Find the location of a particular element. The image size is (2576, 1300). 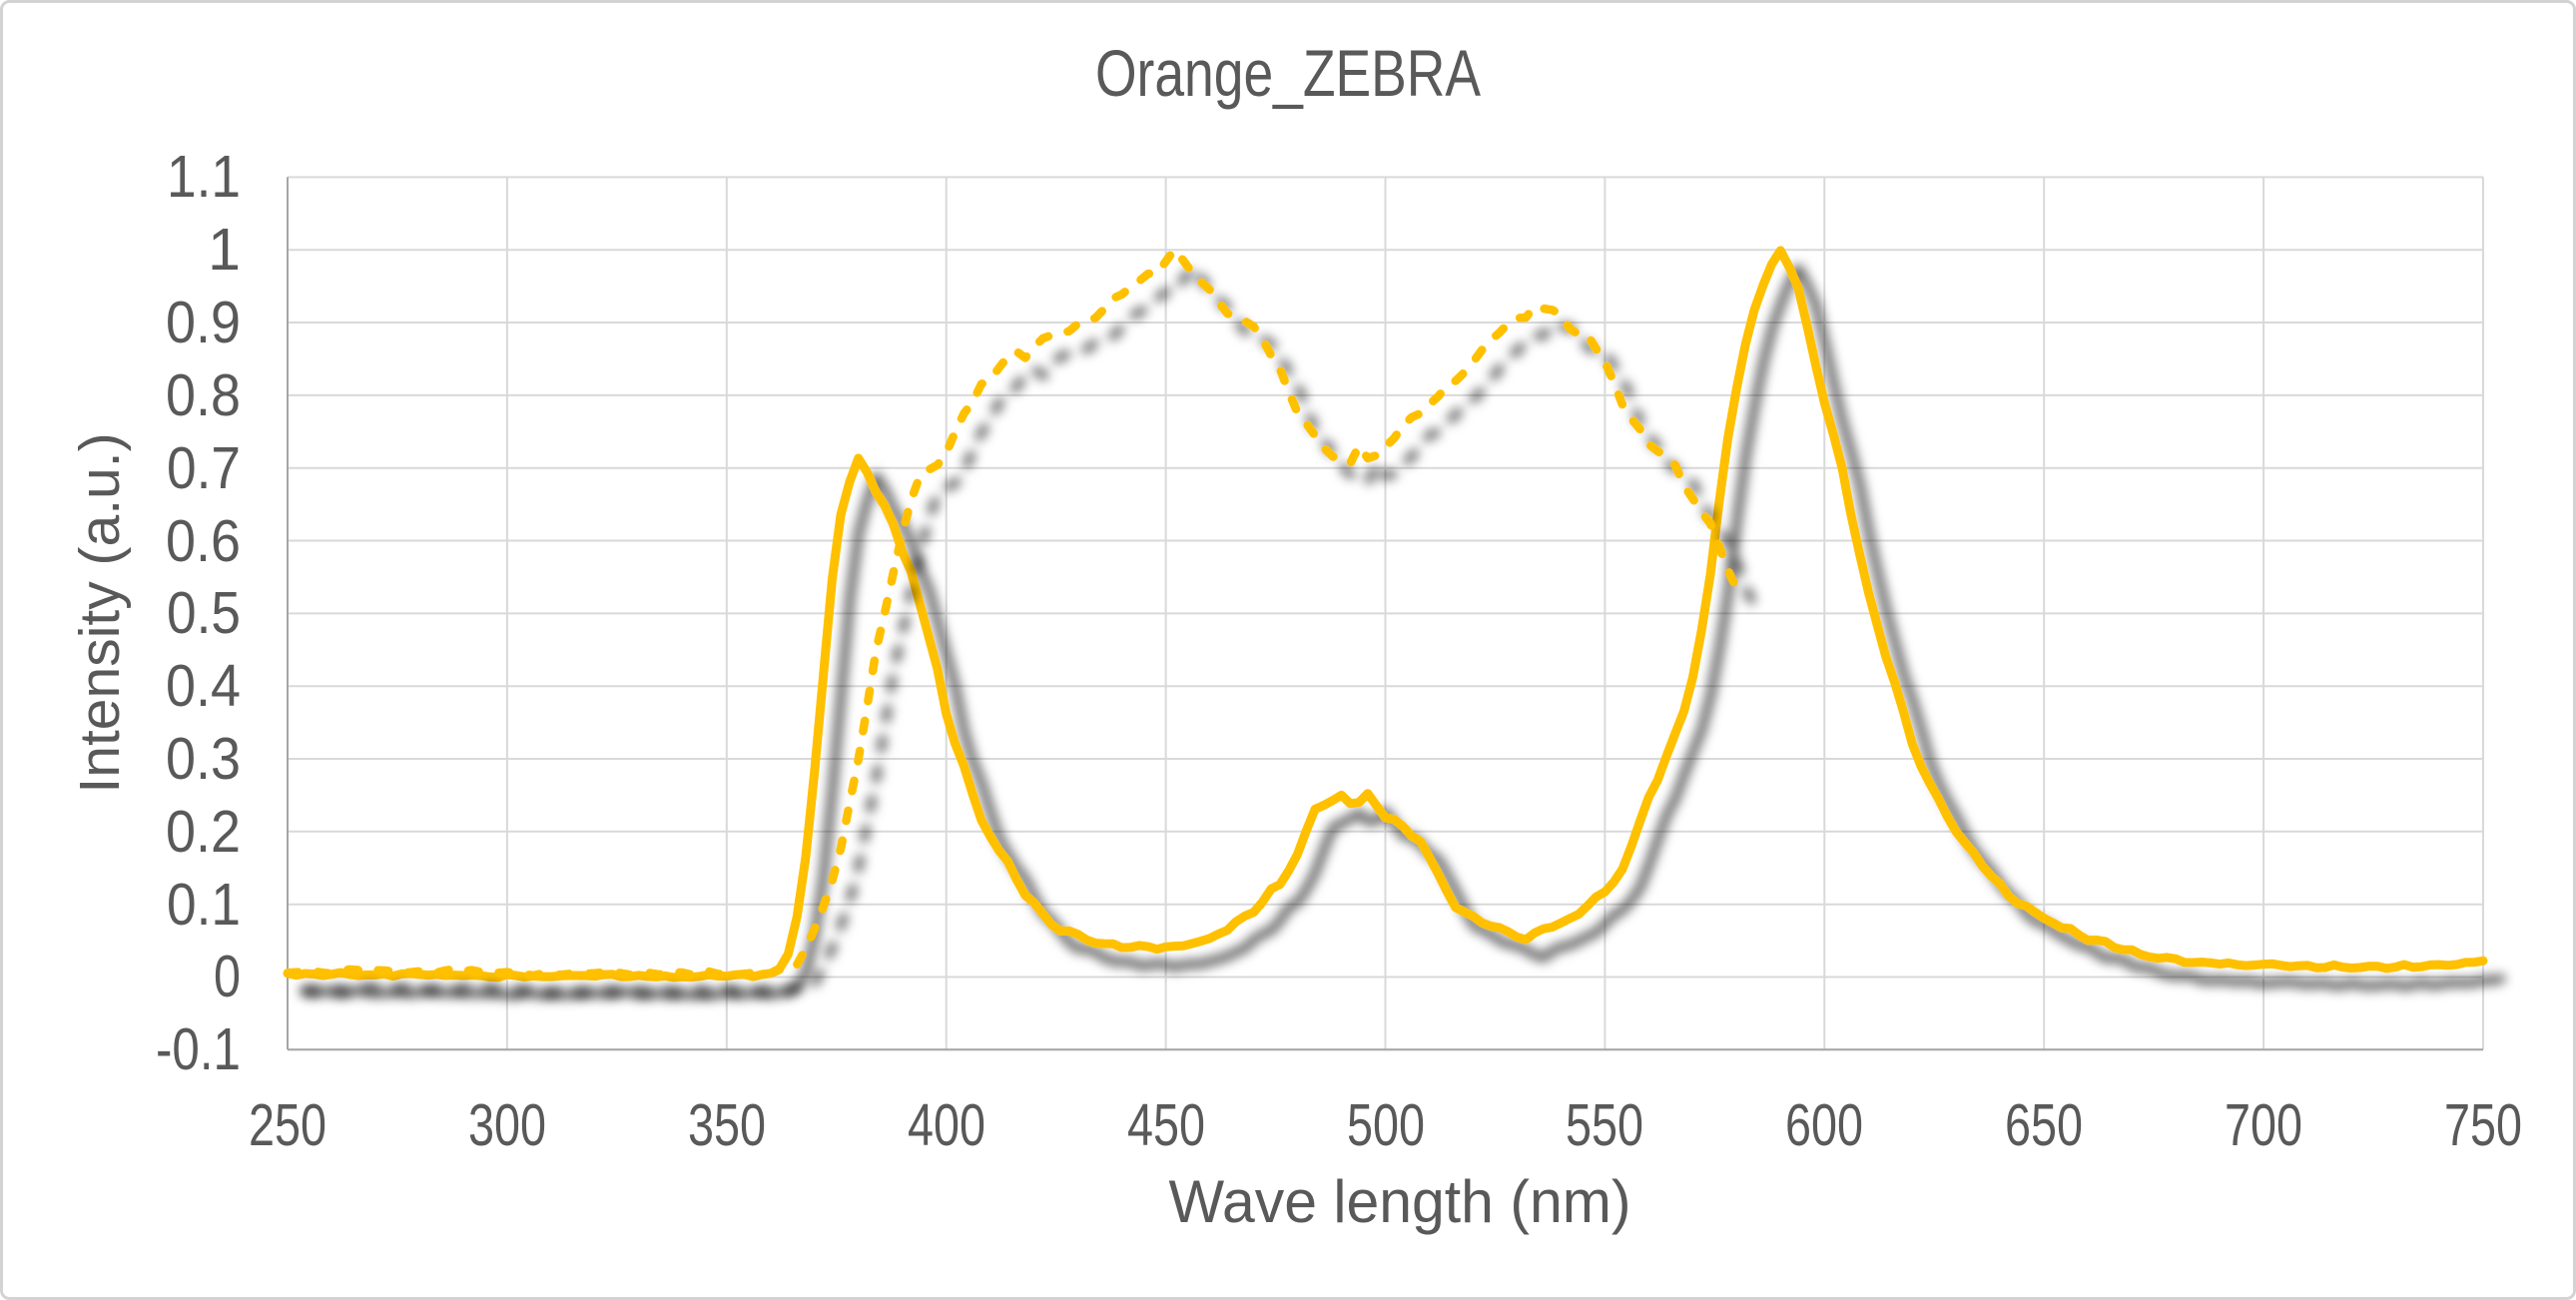

svg-text: 350 is located at coordinates (727, 1125).